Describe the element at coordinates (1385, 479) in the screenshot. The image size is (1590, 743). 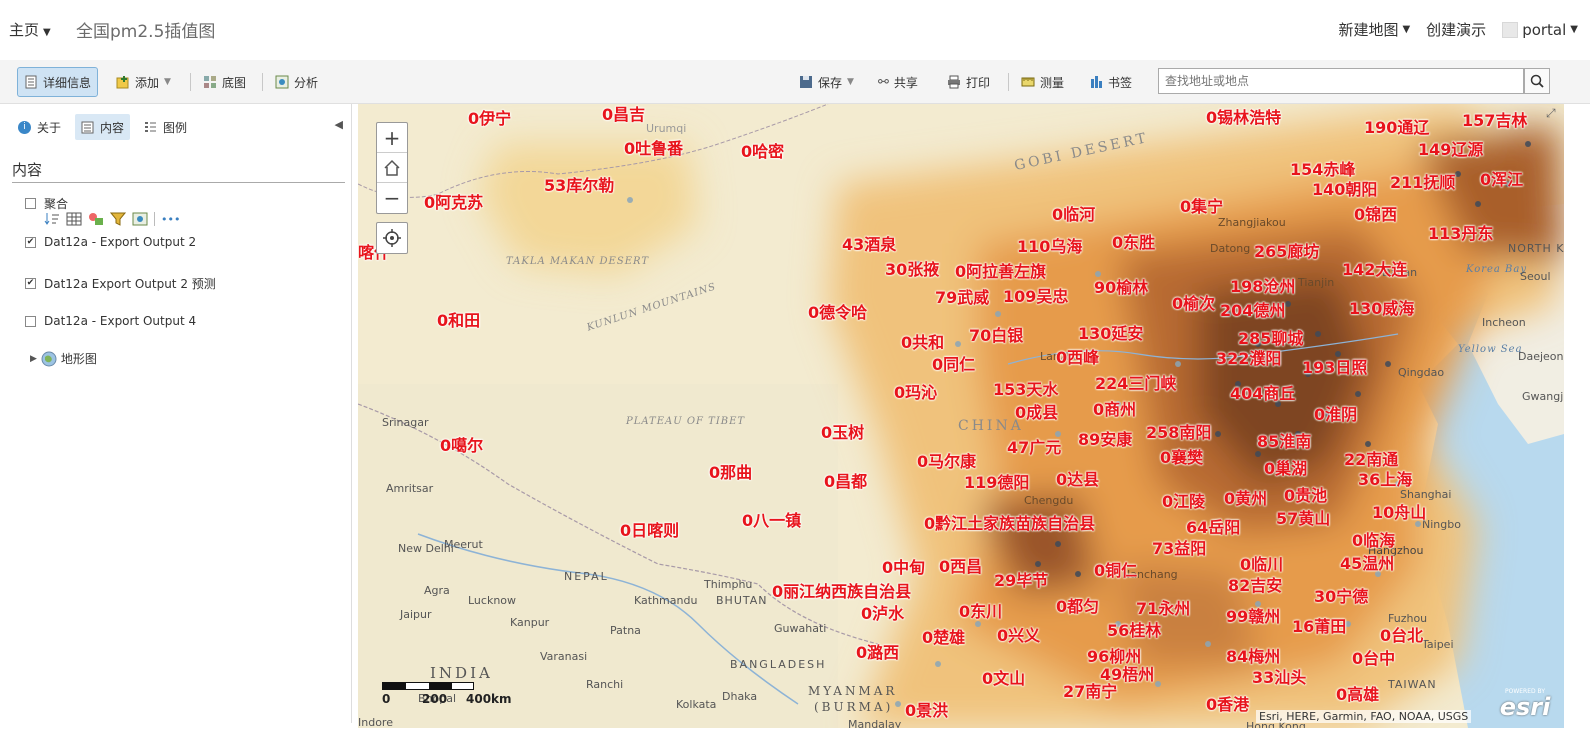
I see `city-label: 36上海` at that location.